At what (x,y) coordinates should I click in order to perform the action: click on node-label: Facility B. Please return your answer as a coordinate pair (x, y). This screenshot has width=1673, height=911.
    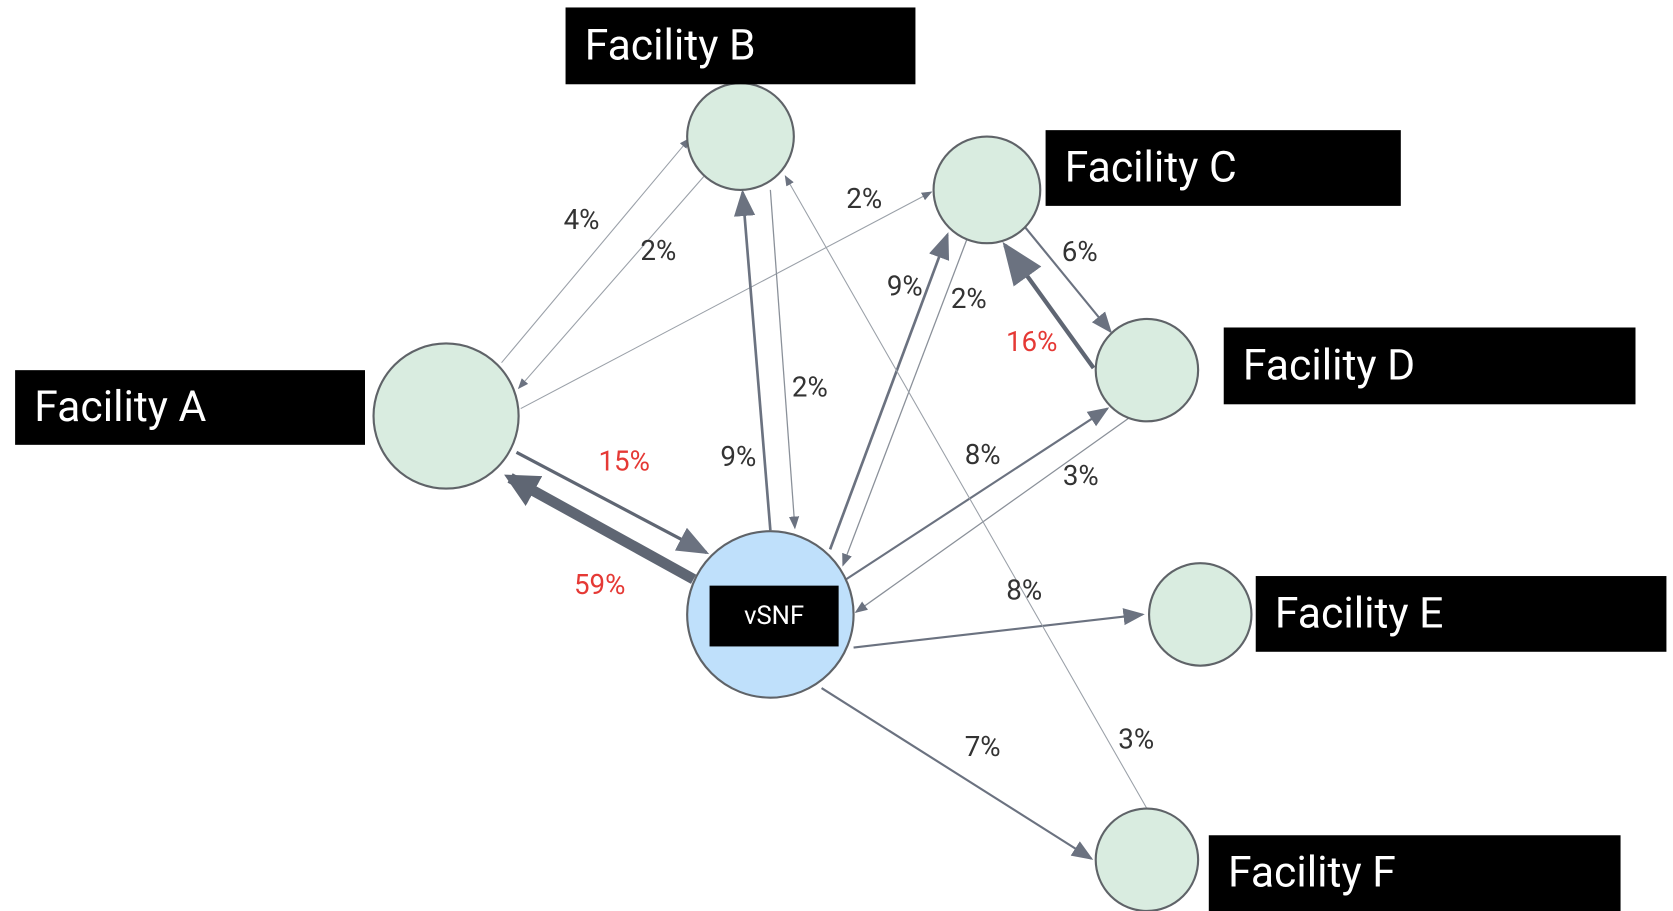
    Looking at the image, I should click on (670, 45).